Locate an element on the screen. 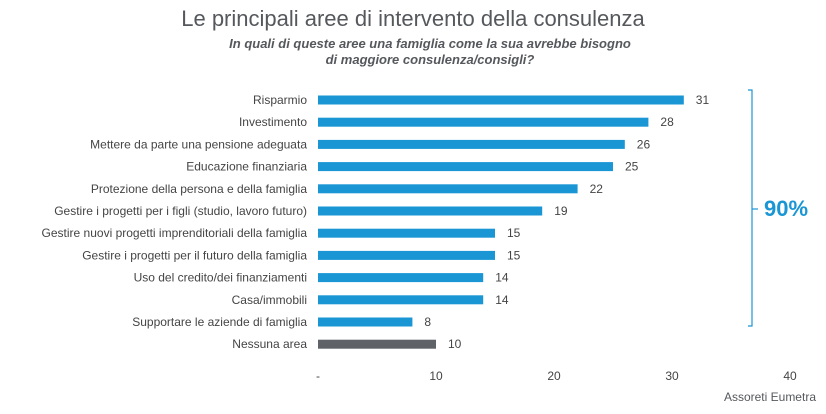 The image size is (826, 414). category-label: Risparmio is located at coordinates (280, 100).